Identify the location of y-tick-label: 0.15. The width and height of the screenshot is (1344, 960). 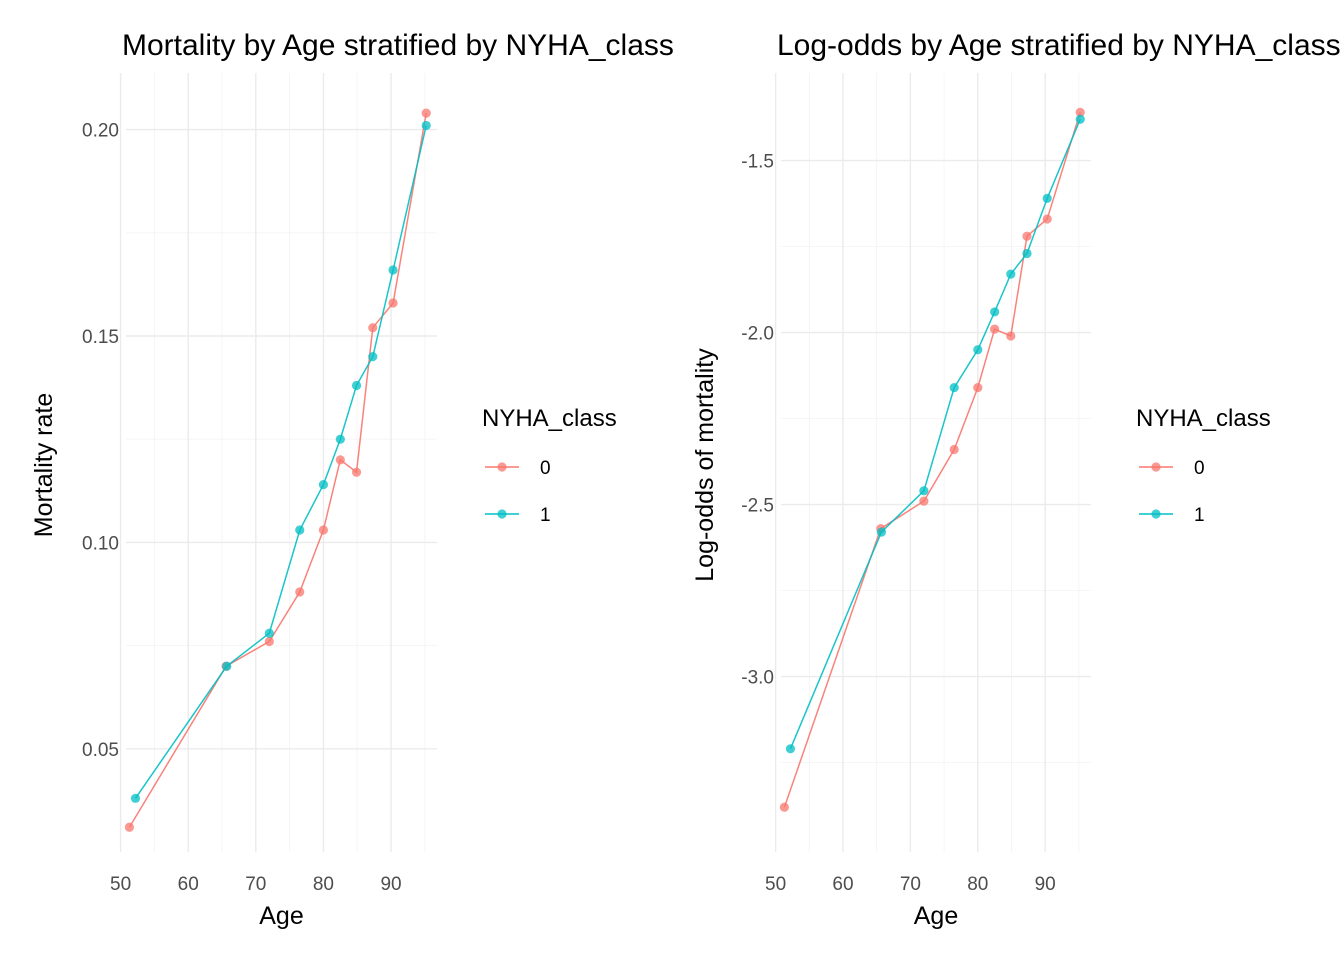
(100, 337).